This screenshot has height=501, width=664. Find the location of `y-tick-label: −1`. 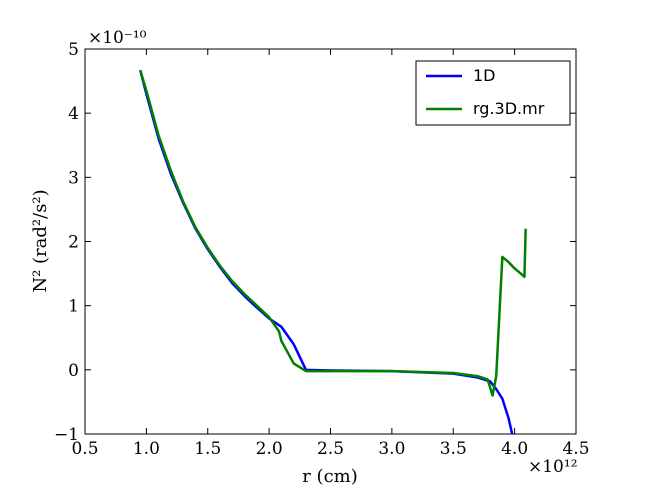

y-tick-label: −1 is located at coordinates (66, 435).